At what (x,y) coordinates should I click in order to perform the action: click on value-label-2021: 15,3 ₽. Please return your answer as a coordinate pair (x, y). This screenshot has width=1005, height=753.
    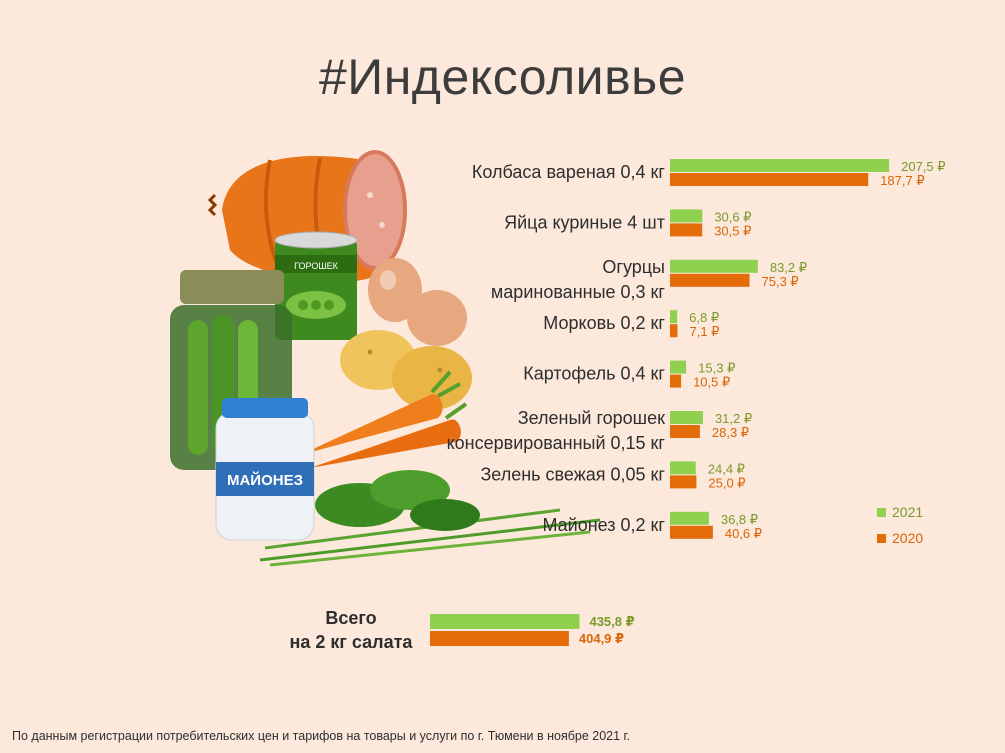
    Looking at the image, I should click on (716, 368).